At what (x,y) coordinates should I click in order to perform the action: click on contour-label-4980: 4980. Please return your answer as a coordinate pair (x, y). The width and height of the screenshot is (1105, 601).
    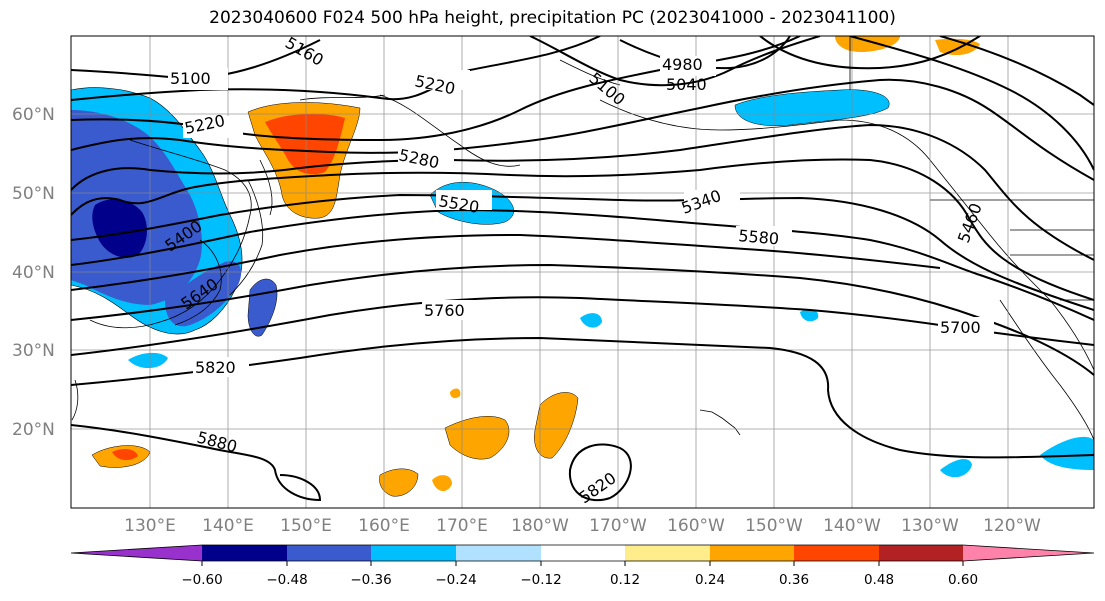
    Looking at the image, I should click on (682, 64).